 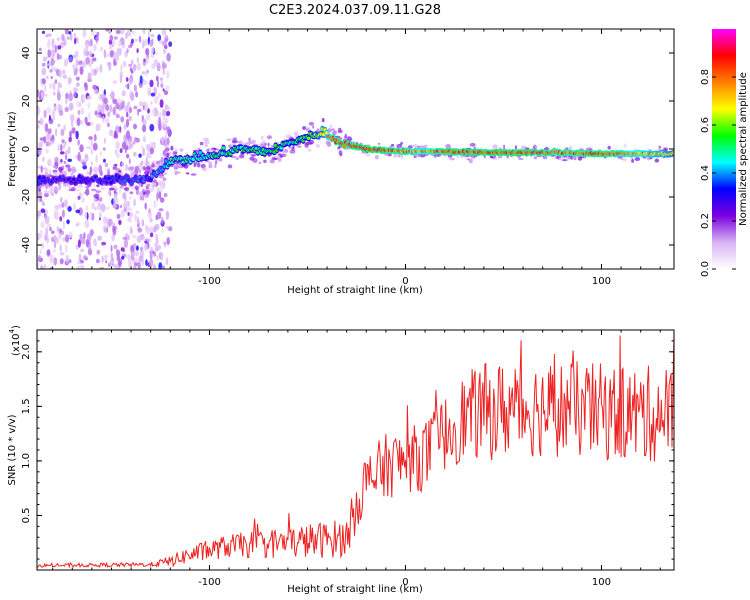 I want to click on snr-ytick-label: 2.0, so click(x=26, y=352).